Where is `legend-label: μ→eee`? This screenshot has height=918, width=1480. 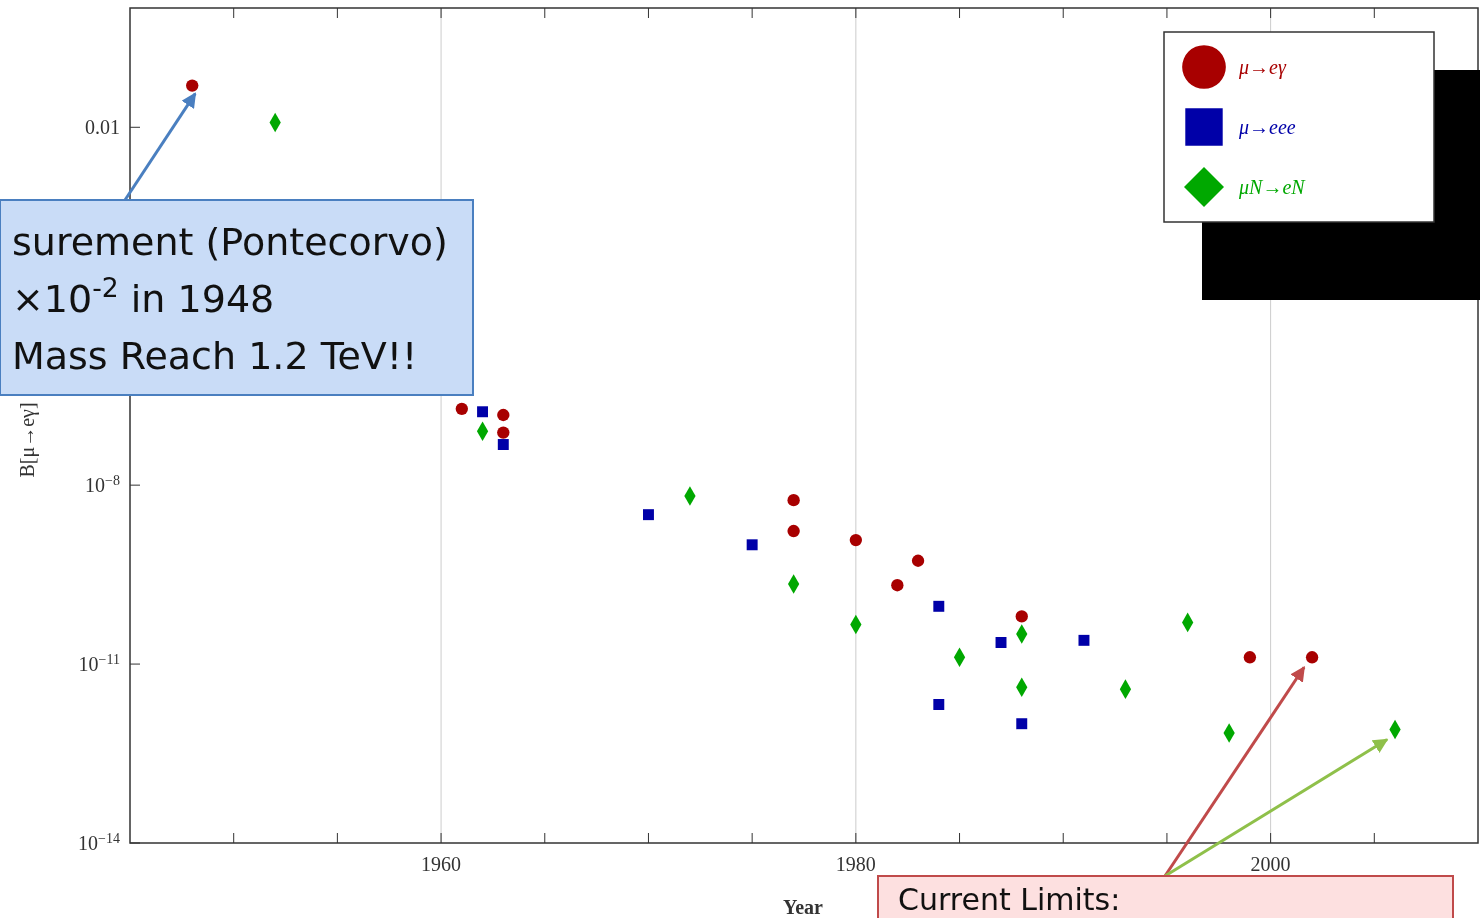
legend-label: μ→eee is located at coordinates (1267, 127).